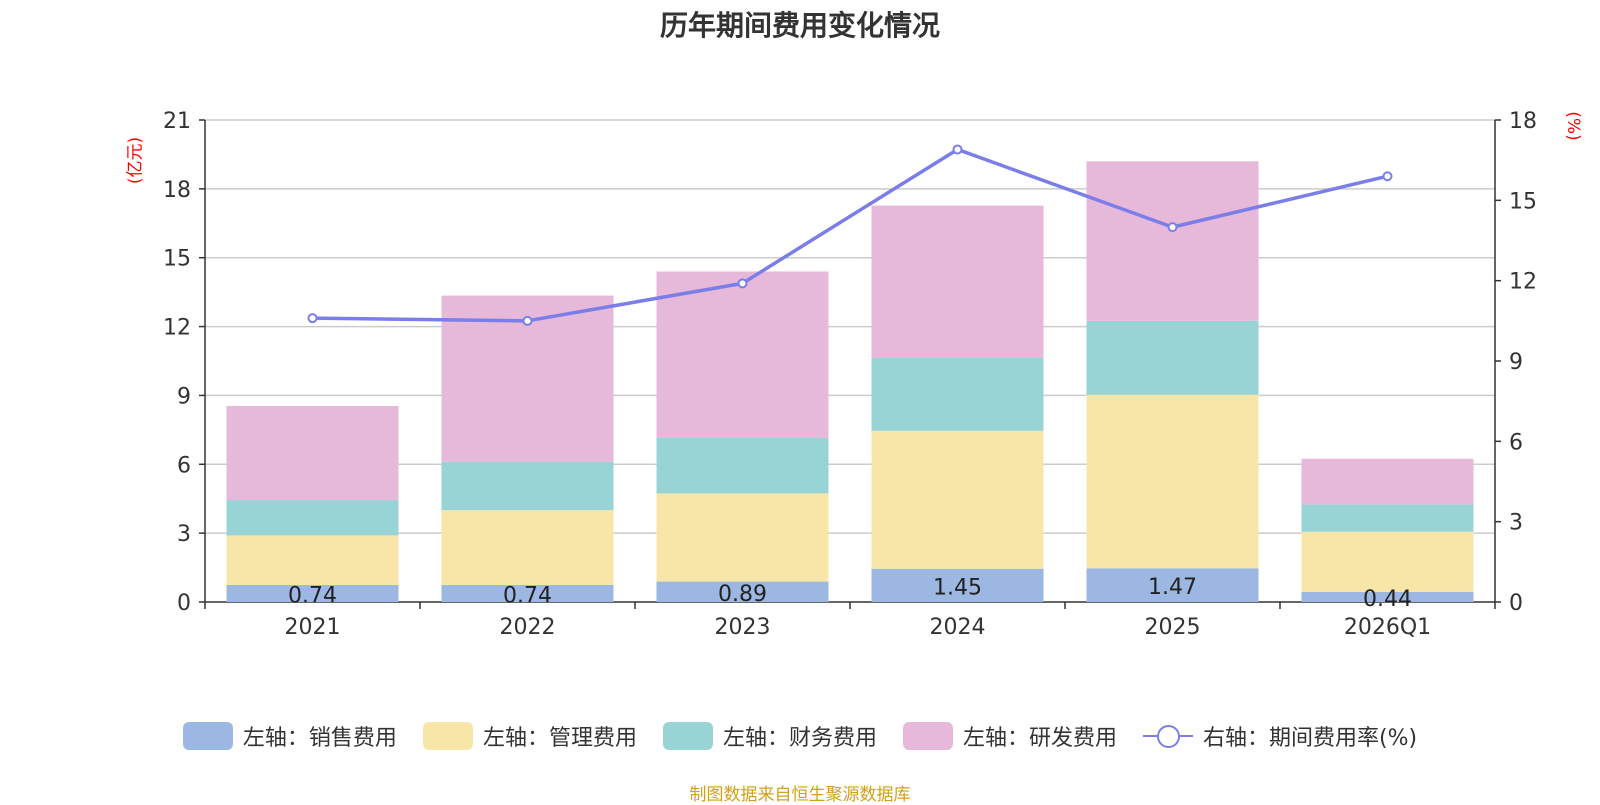  Describe the element at coordinates (177, 328) in the screenshot. I see `left-tick-label: 12` at that location.